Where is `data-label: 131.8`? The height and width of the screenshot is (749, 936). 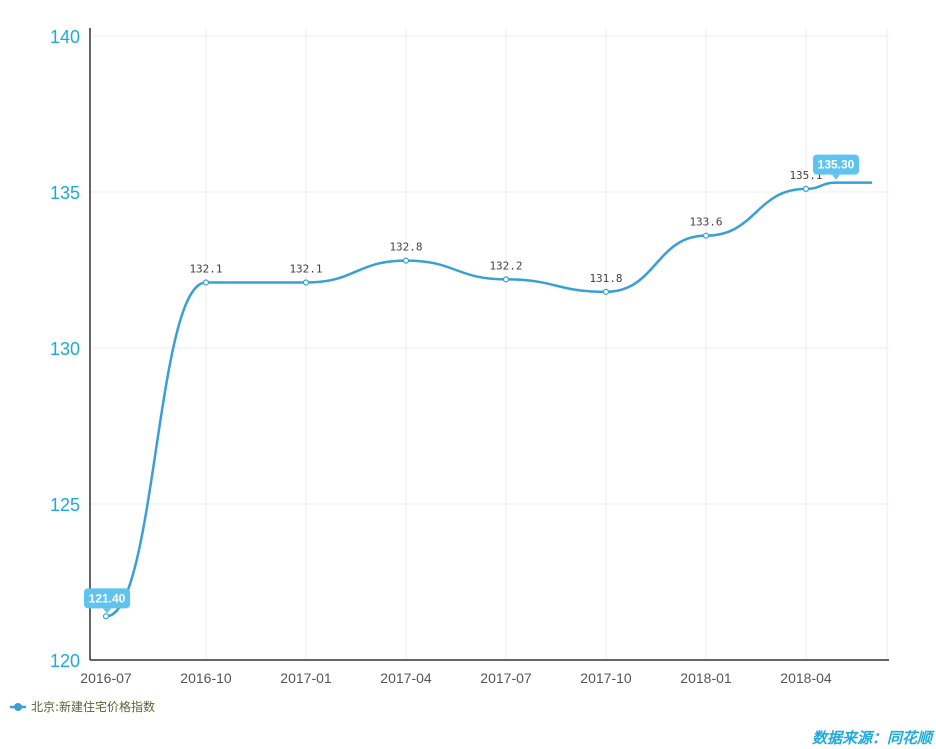 data-label: 131.8 is located at coordinates (605, 278).